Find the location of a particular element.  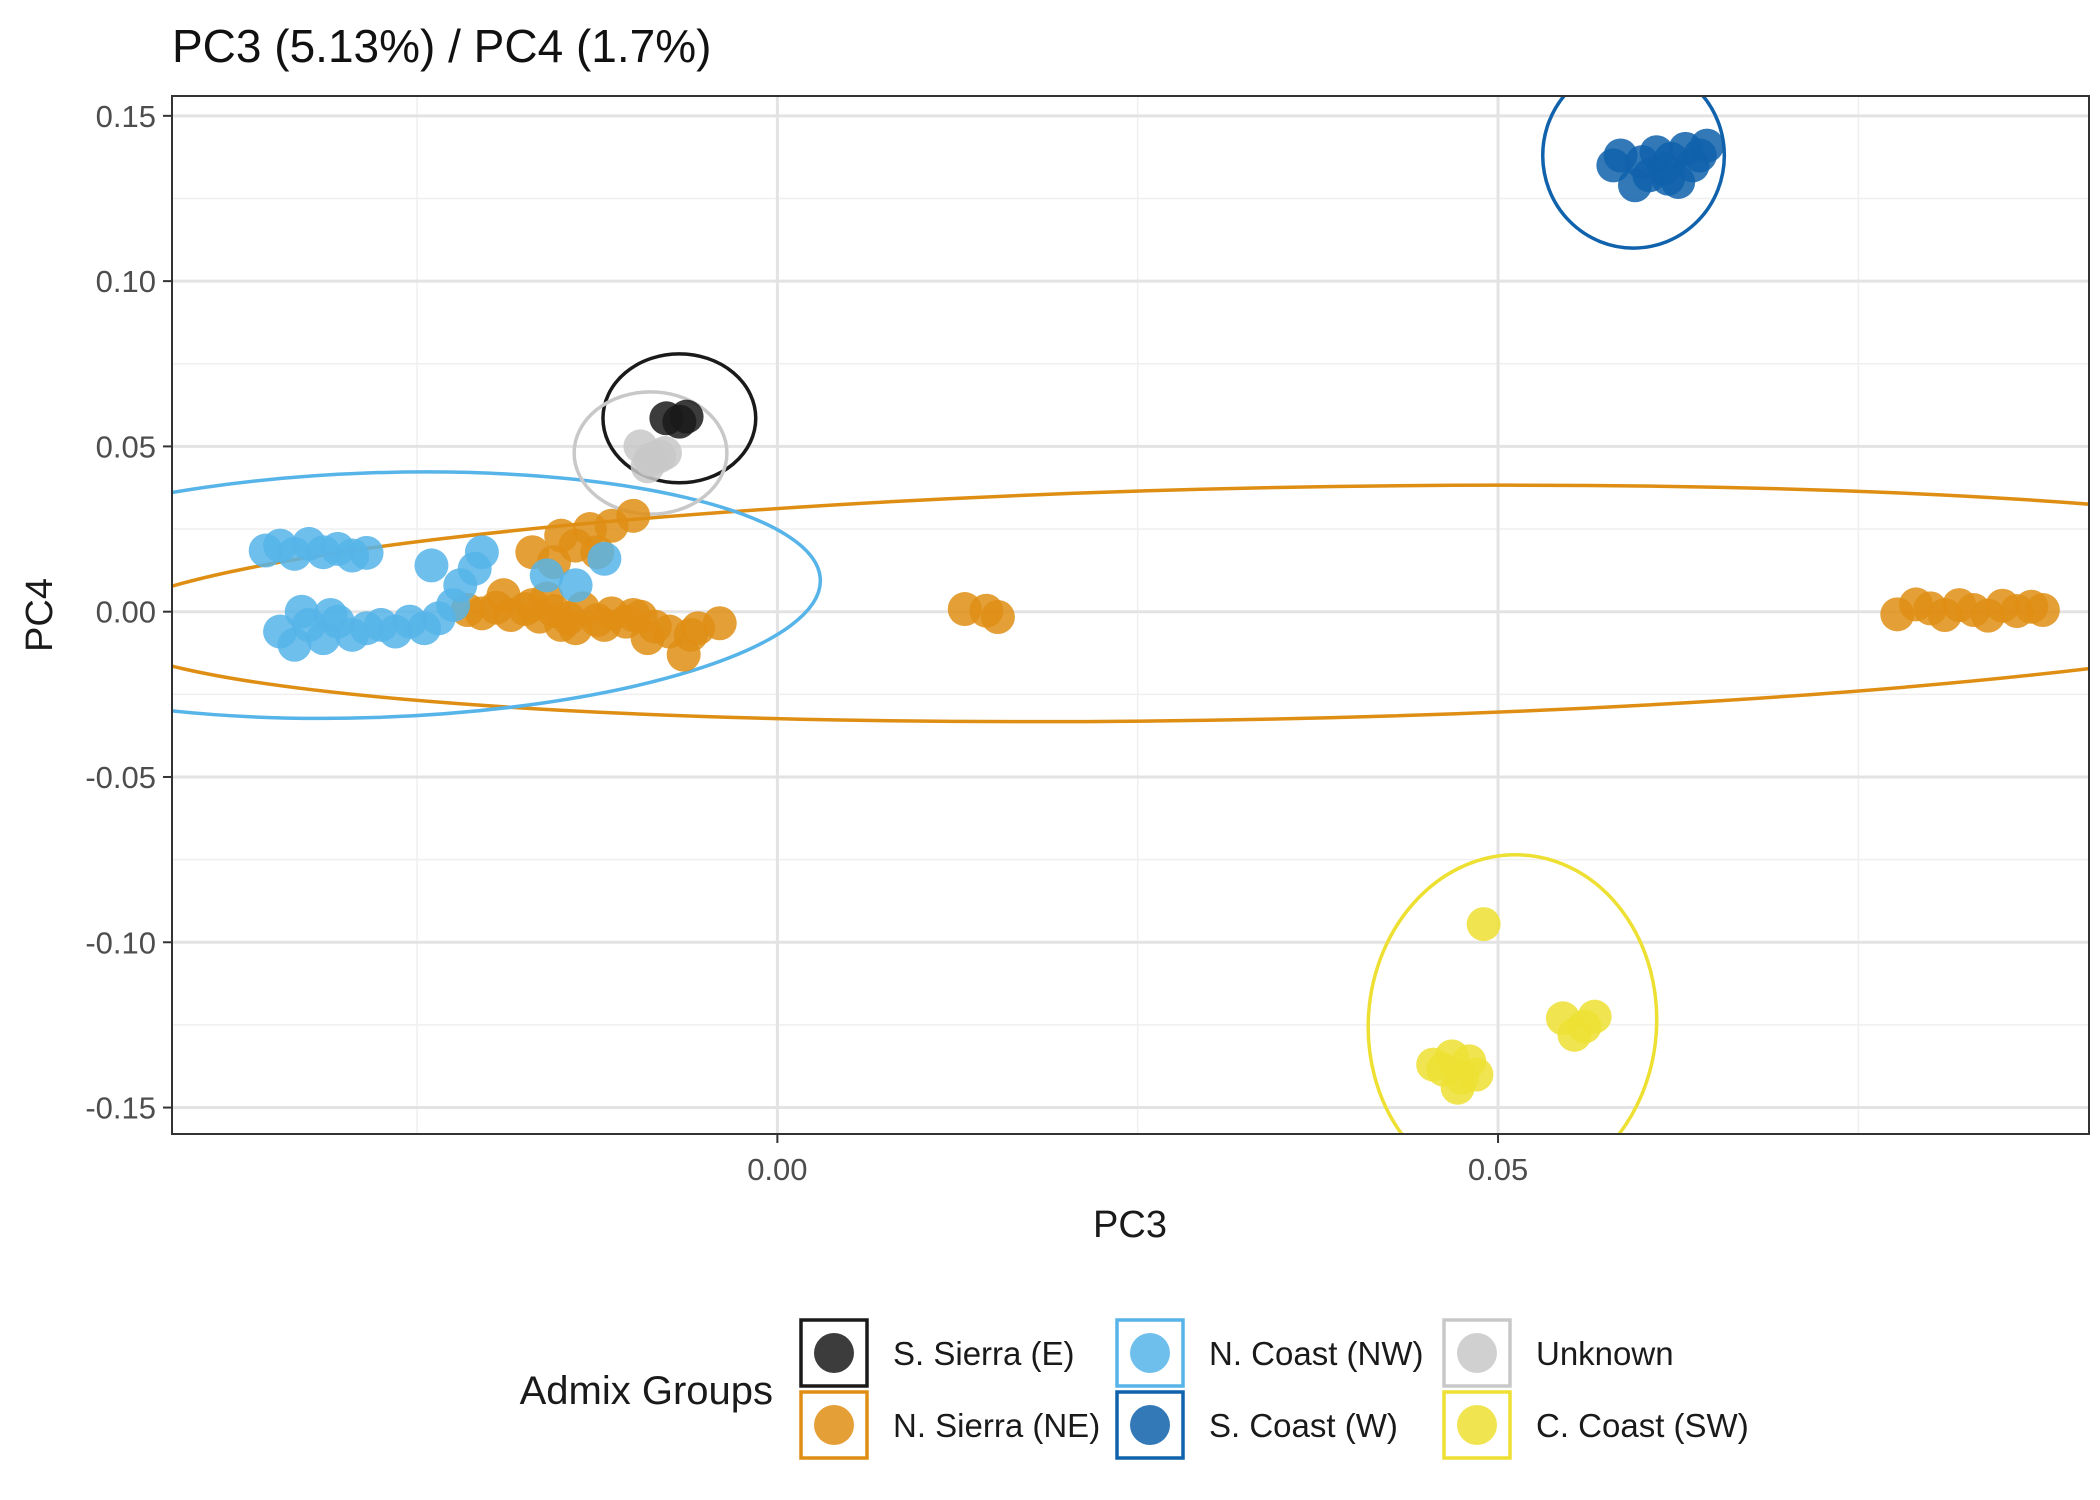

point-unknown is located at coordinates (647, 466).